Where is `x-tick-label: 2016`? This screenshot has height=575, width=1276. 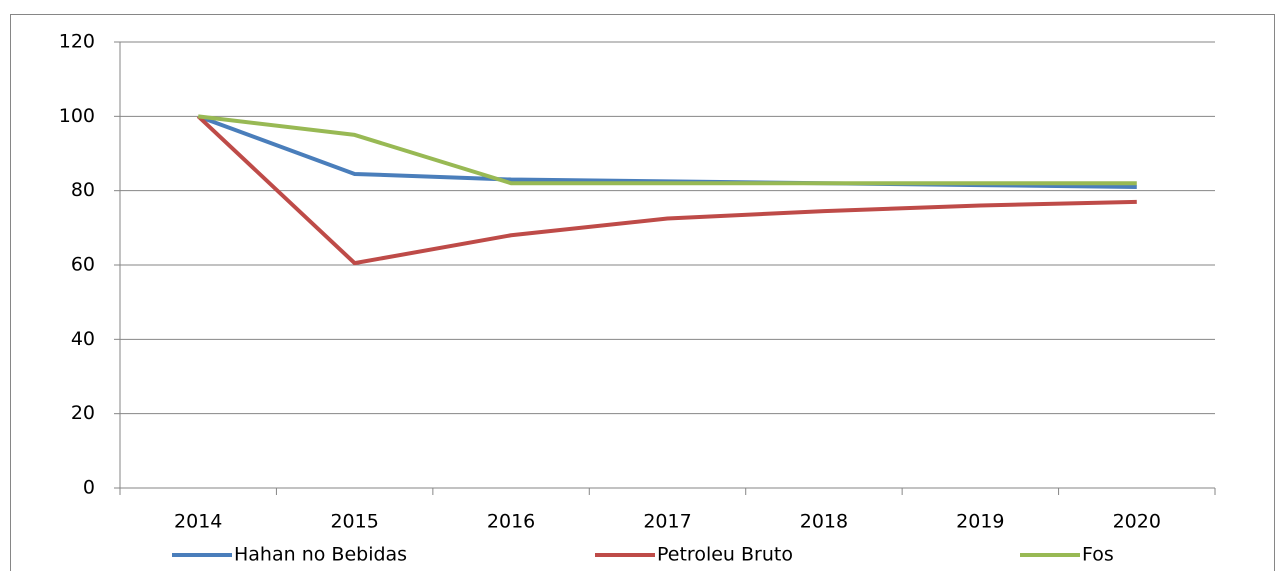
x-tick-label: 2016 is located at coordinates (511, 522).